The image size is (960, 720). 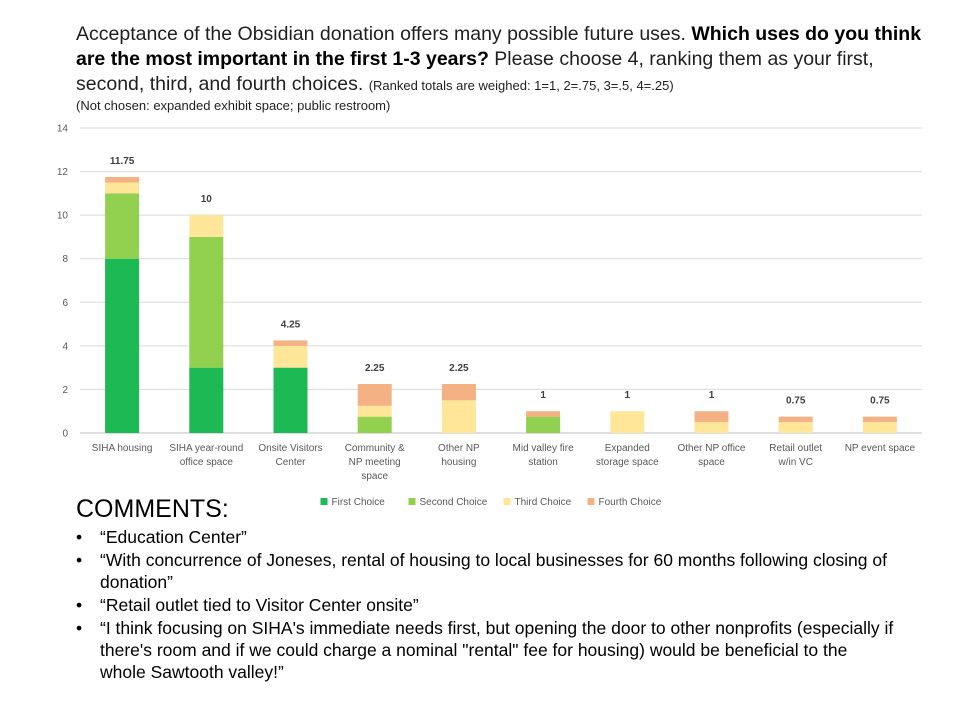 I want to click on y-tick-label: 12, so click(x=63, y=172).